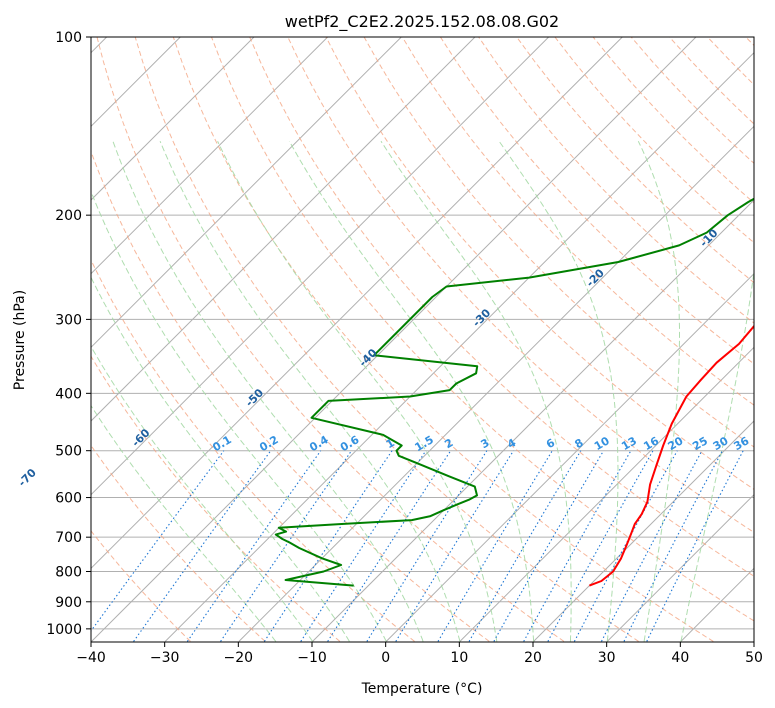 This screenshot has width=775, height=708. I want to click on x-tick-label: −10, so click(312, 658).